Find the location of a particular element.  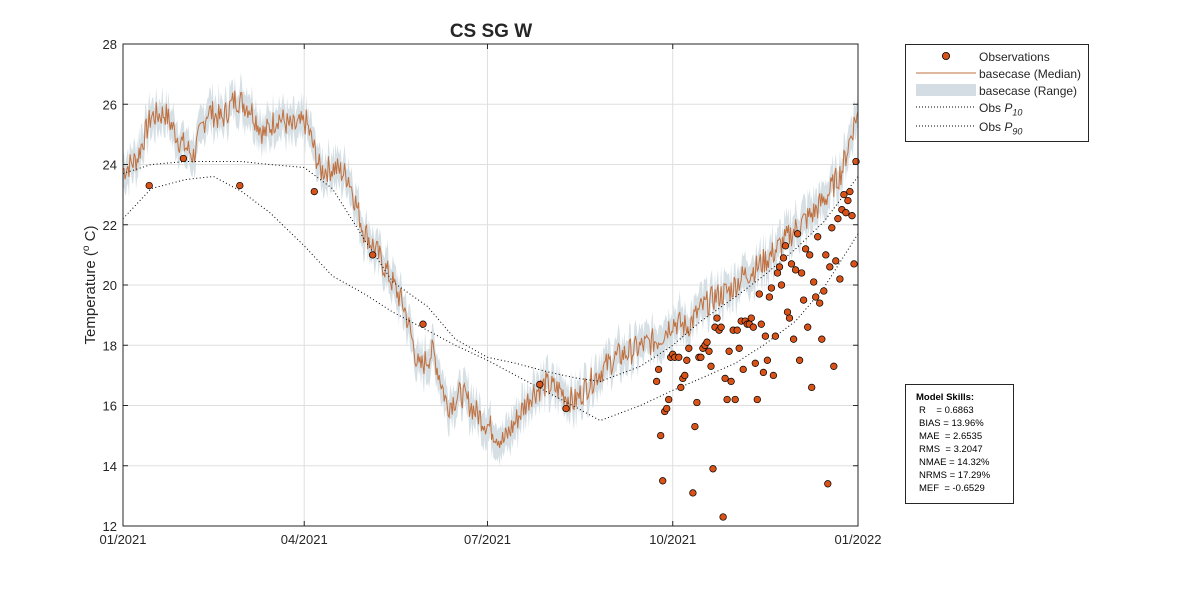

y-tick-label: 22 is located at coordinates (110, 225).